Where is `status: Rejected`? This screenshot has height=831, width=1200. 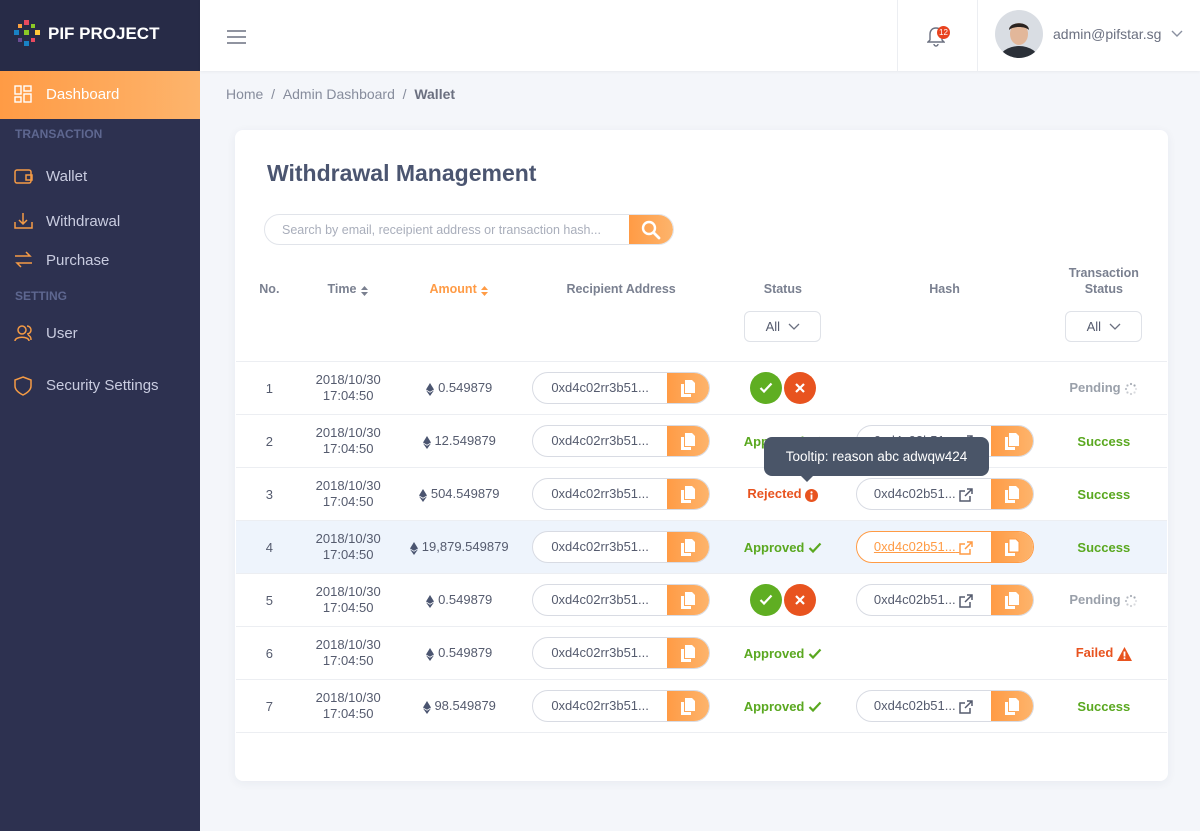
status: Rejected is located at coordinates (774, 494).